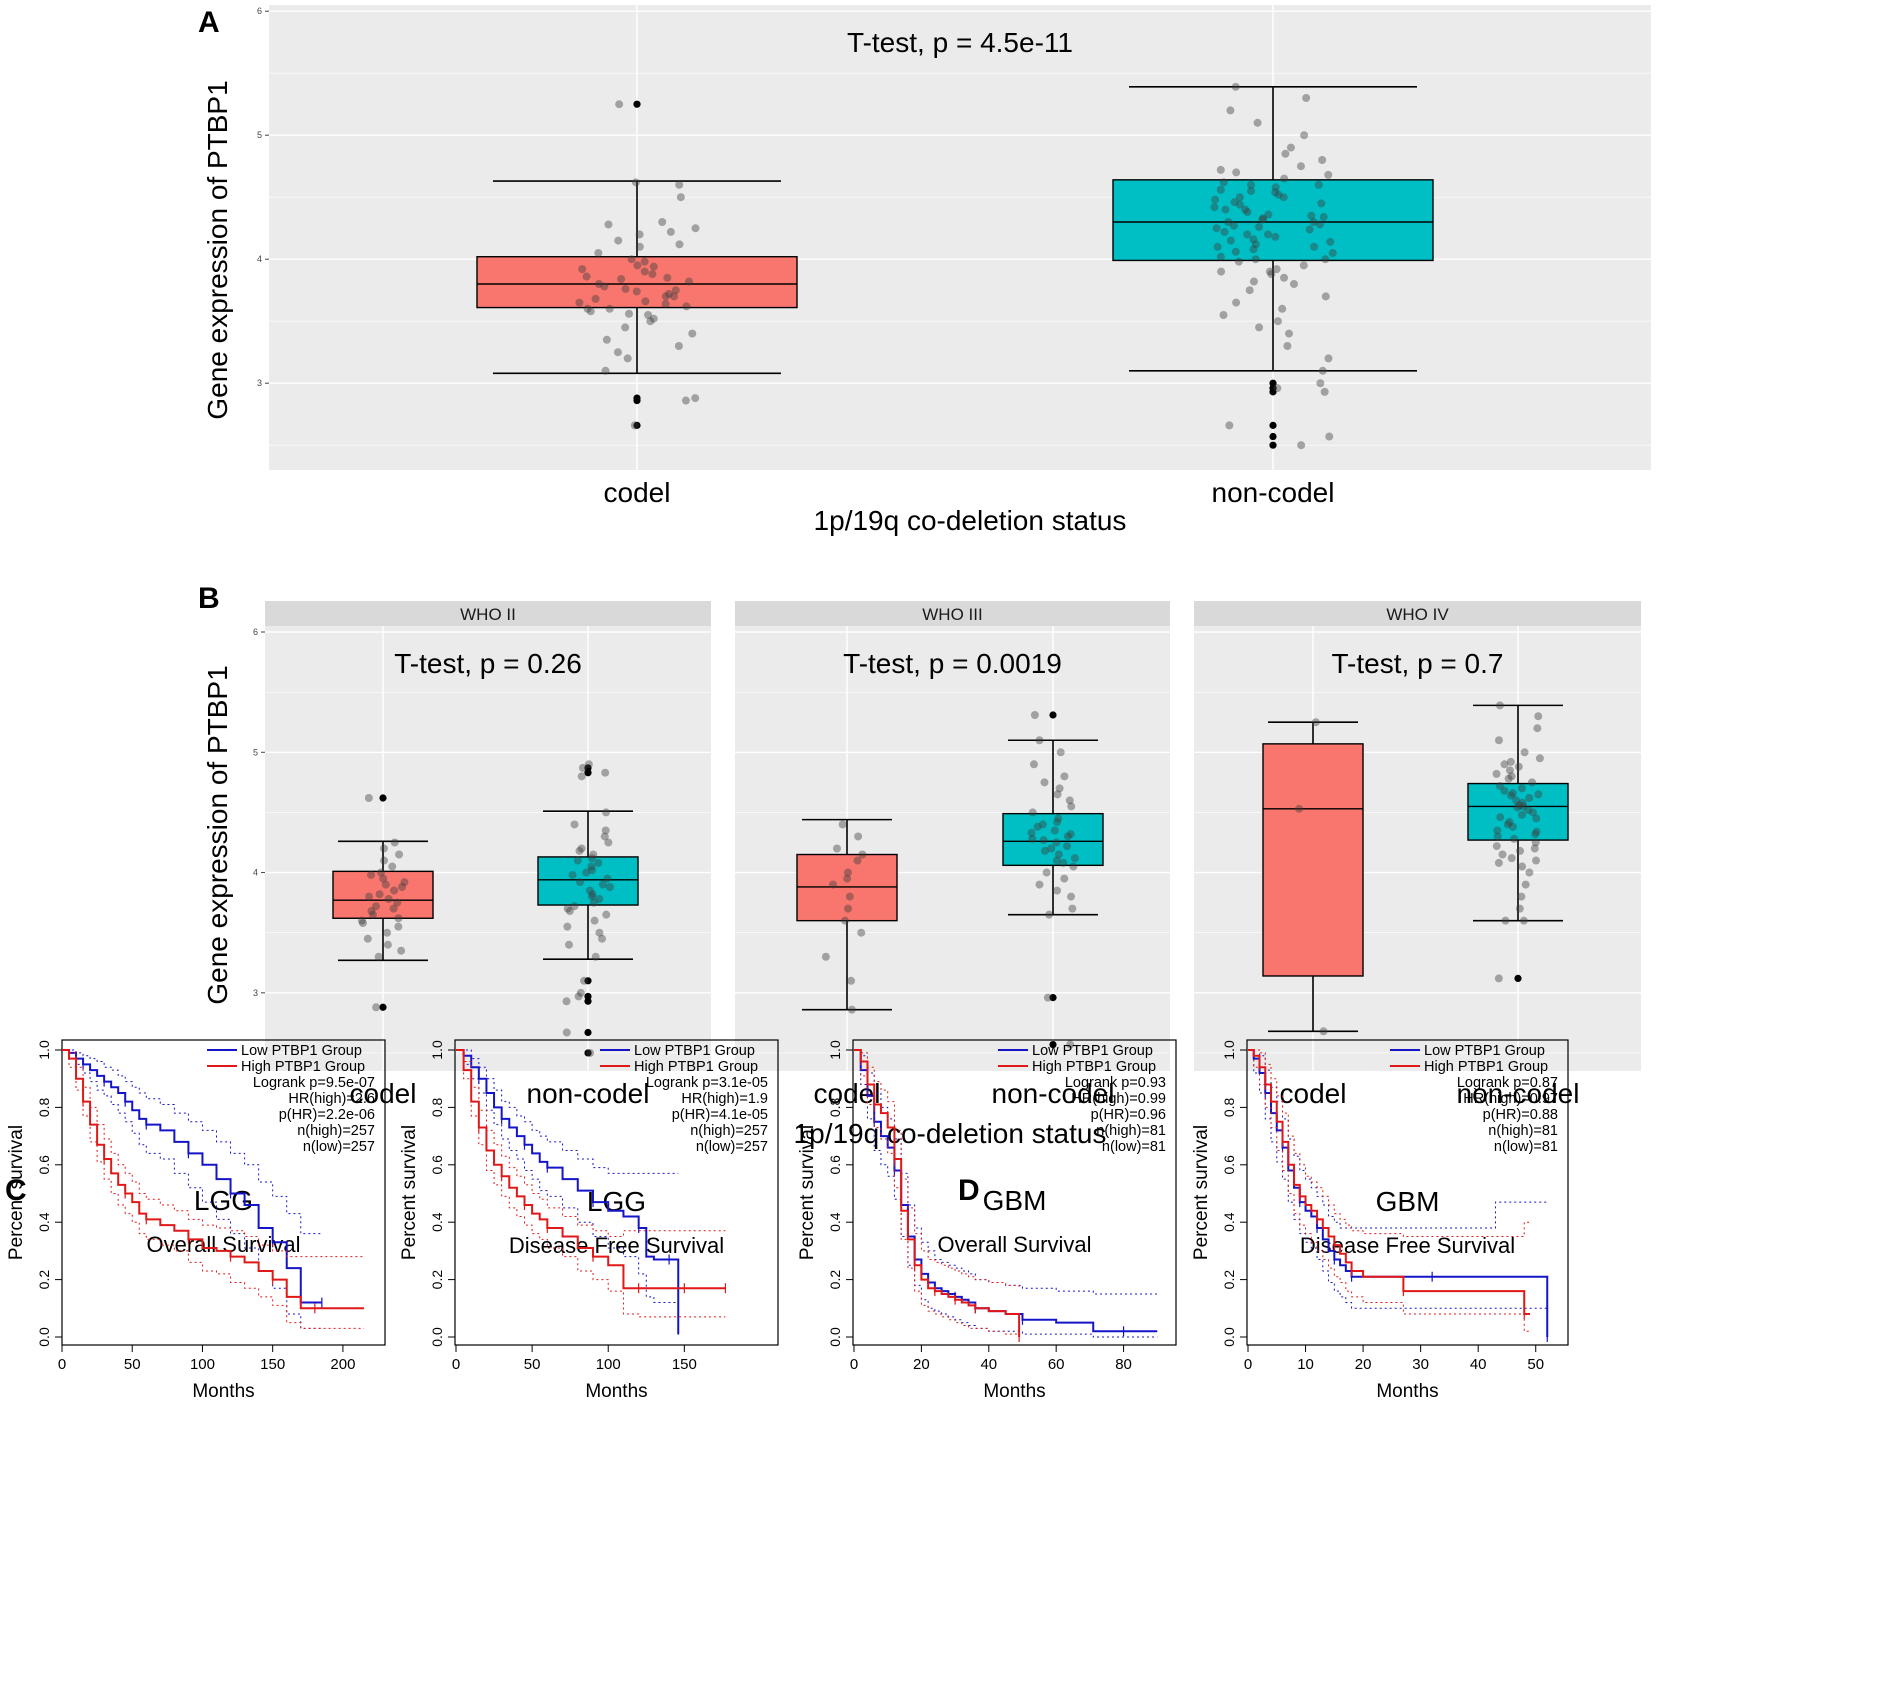 Image resolution: width=1901 pixels, height=1700 pixels. What do you see at coordinates (1094, 1067) in the screenshot?
I see `legend-label: High PTBP1 Group` at bounding box center [1094, 1067].